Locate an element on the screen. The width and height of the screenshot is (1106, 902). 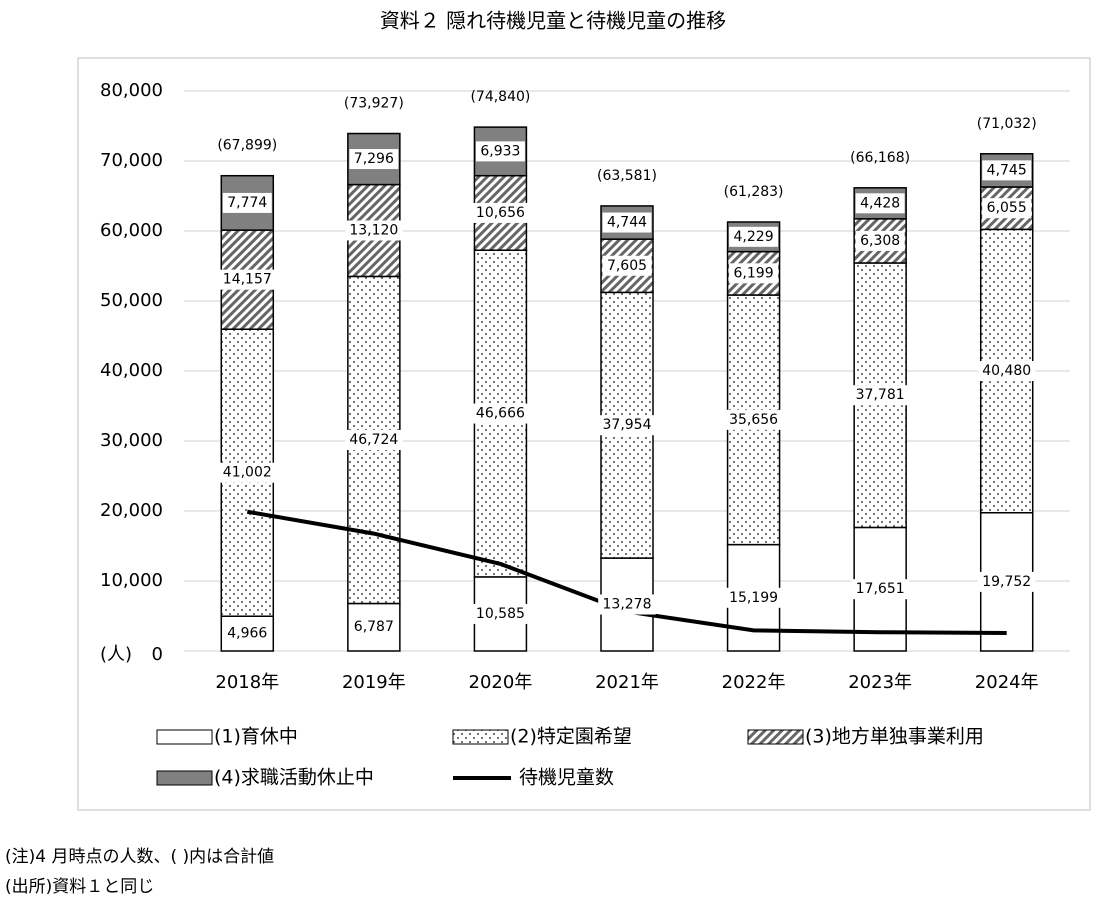
data-label: 4,745 is located at coordinates (1007, 170).